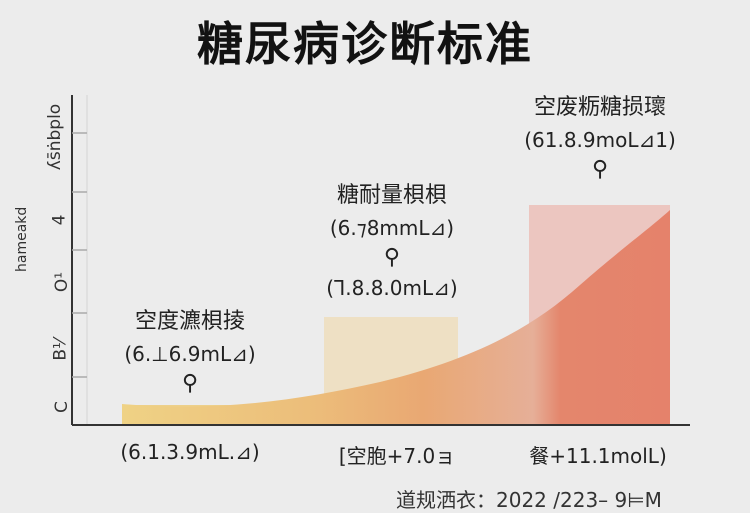 This screenshot has height=513, width=750. I want to click on bar-label-fasting: 空度瀌梖掕 (6.⊥6.9mL⊿) ⚲, so click(189, 352).